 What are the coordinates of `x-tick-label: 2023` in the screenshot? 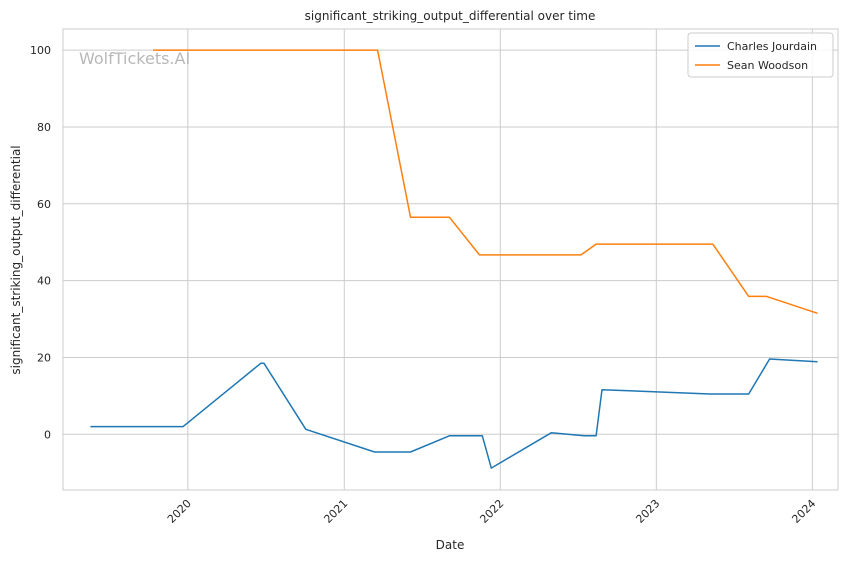 It's located at (647, 511).